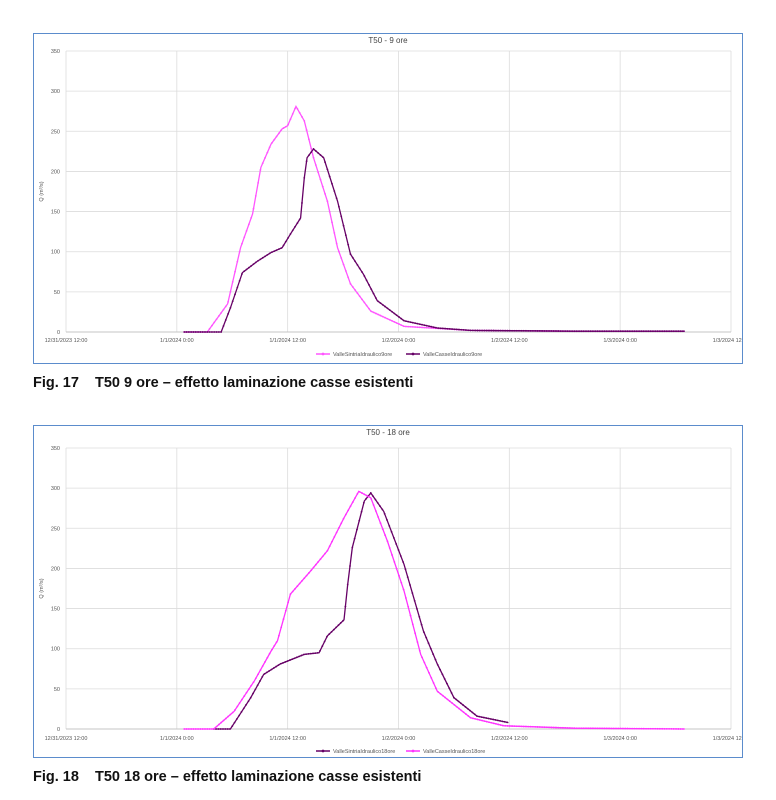 The width and height of the screenshot is (776, 800). I want to click on y-tick-label: 300, so click(55, 92).